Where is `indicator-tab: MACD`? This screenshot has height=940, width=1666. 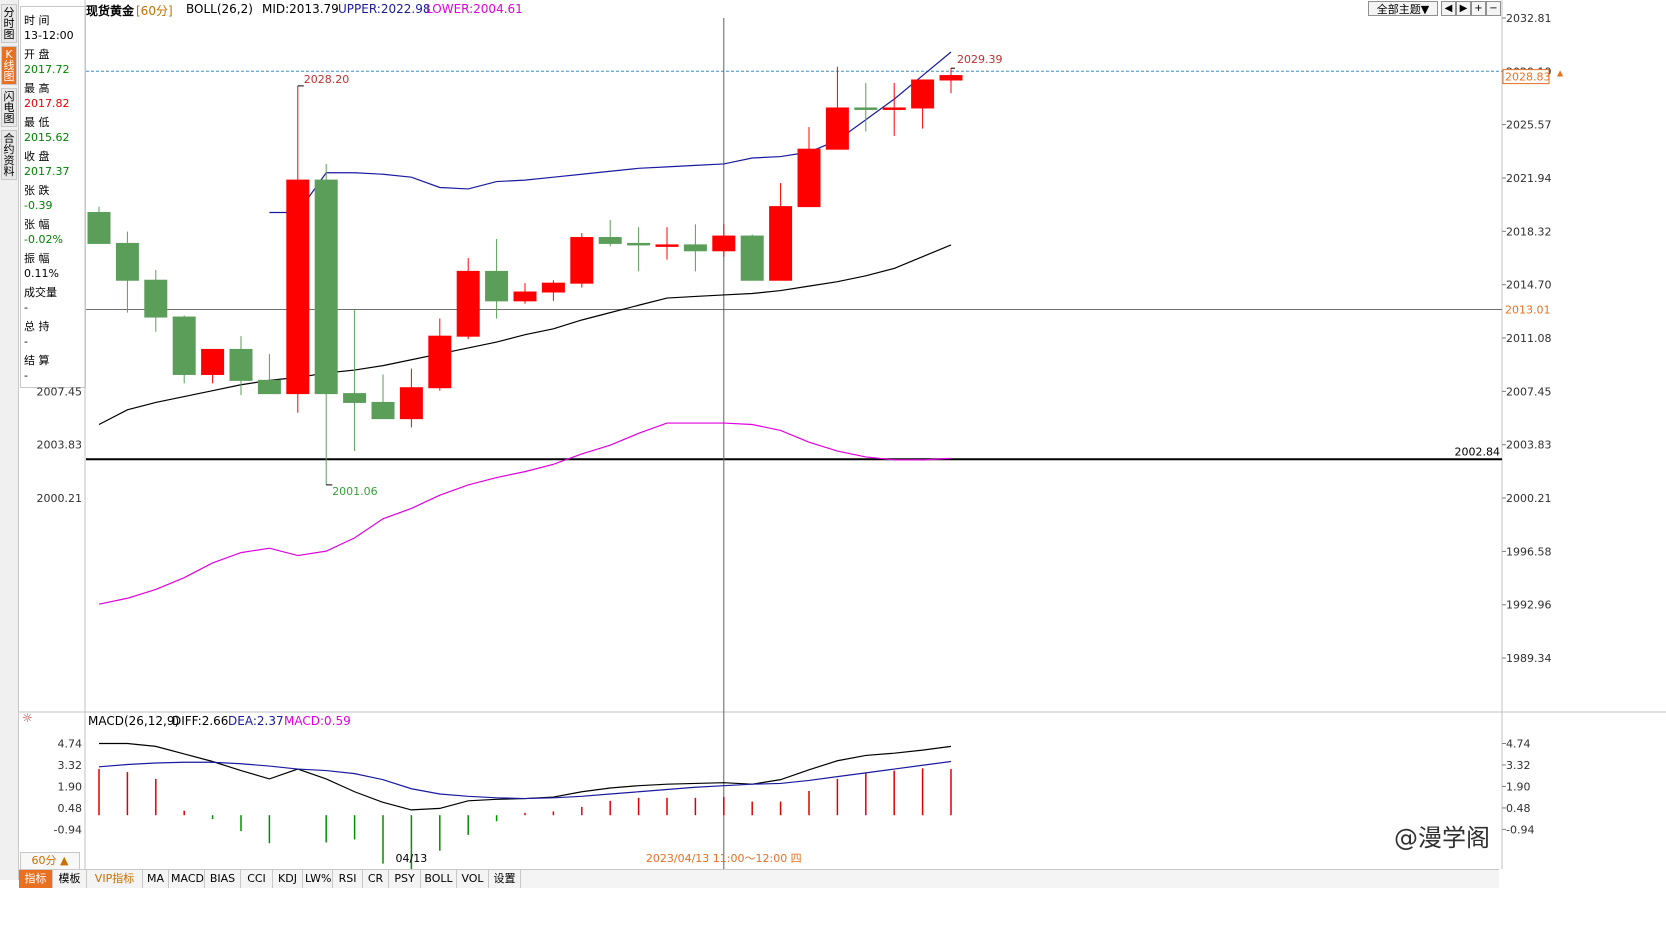 indicator-tab: MACD is located at coordinates (187, 879).